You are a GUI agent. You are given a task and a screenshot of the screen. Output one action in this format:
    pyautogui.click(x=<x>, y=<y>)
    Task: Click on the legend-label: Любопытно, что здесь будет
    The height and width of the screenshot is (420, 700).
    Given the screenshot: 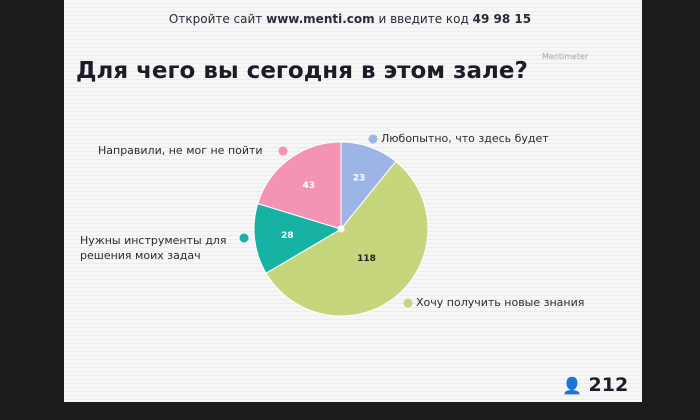 What is the action you would take?
    pyautogui.click(x=465, y=138)
    